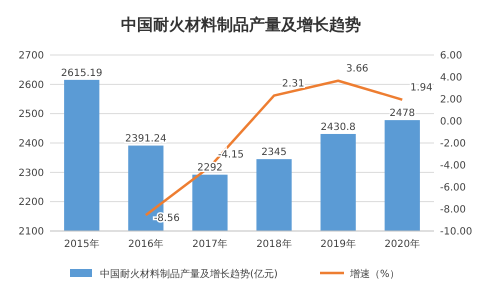  Describe the element at coordinates (31, 56) in the screenshot. I see `y-tick-label: 2700` at that location.